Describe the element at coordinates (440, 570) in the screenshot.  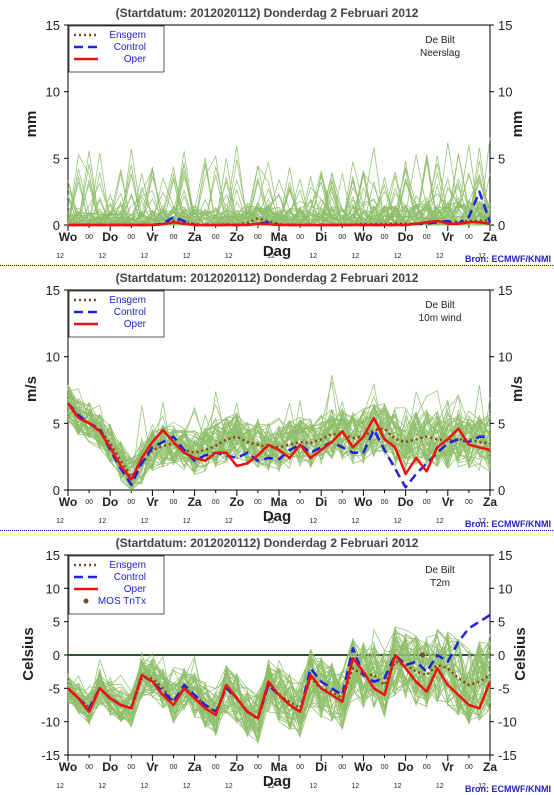
I see `location-label: De Bilt` at that location.